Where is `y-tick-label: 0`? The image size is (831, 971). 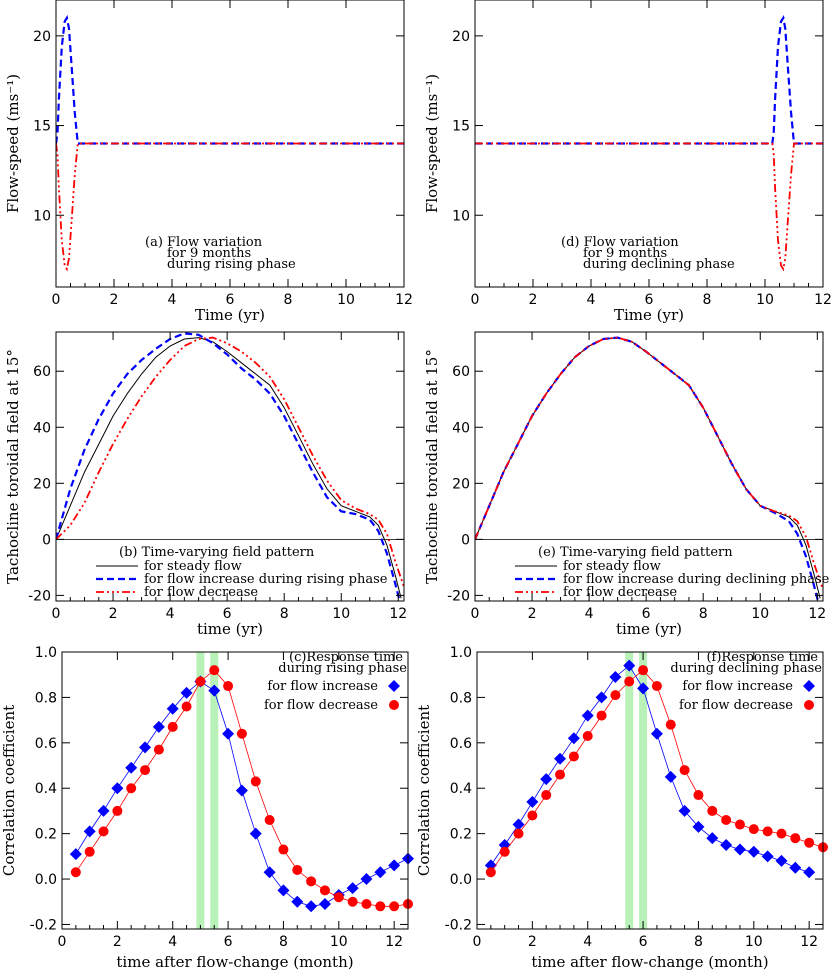 y-tick-label: 0 is located at coordinates (465, 540).